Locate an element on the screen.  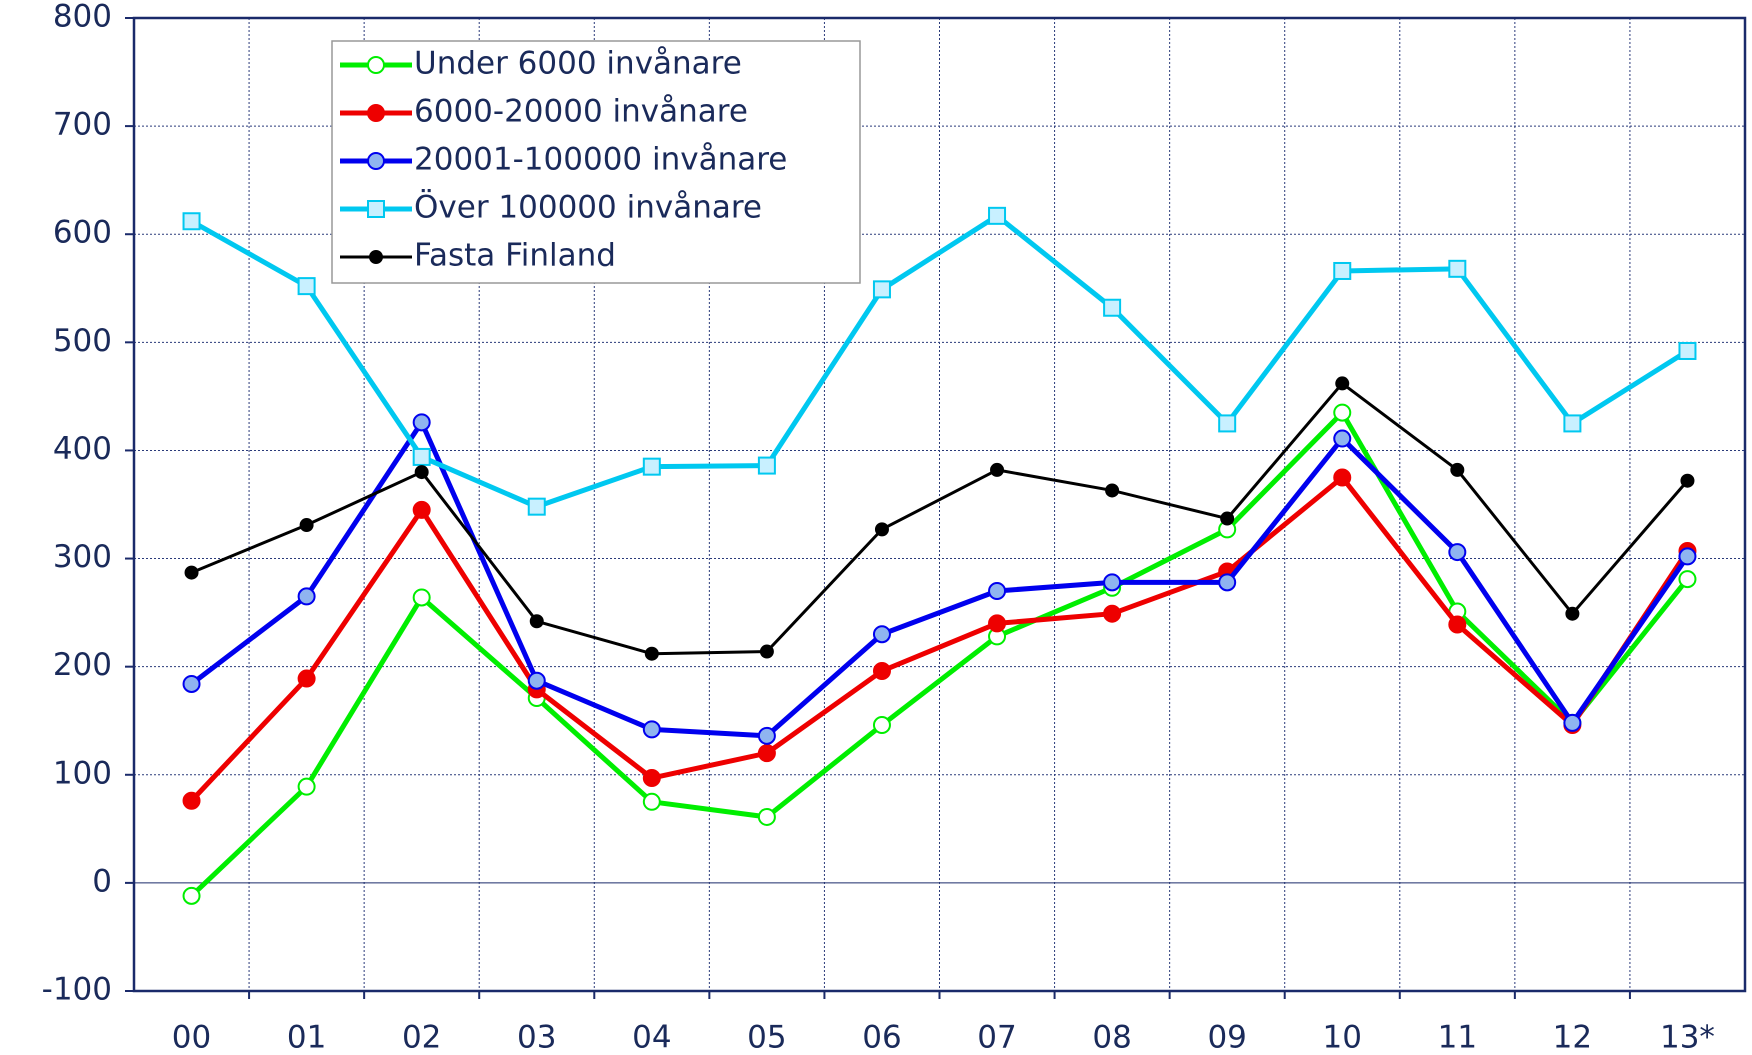
x-tick-label: 00 is located at coordinates (191, 1037).